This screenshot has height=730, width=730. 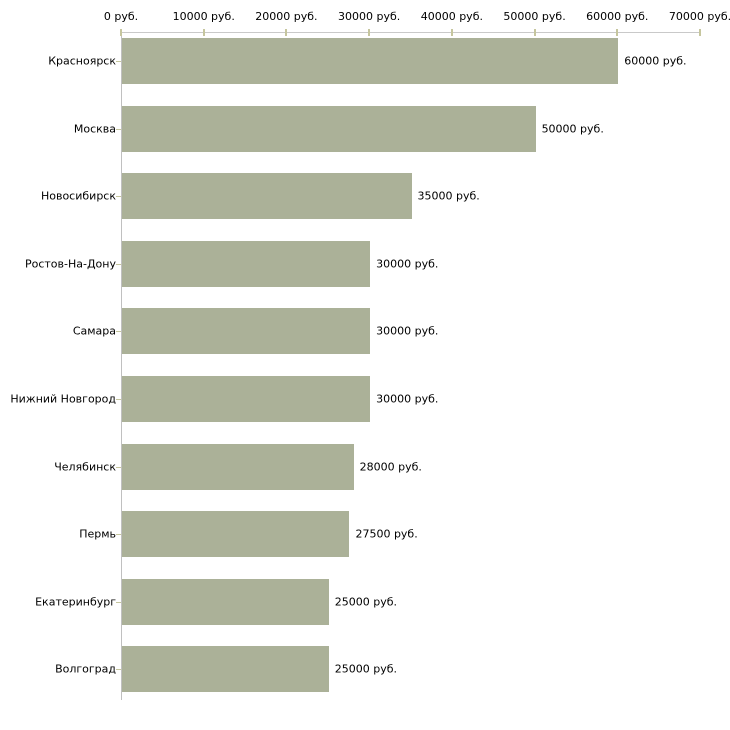 What do you see at coordinates (286, 16) in the screenshot?
I see `x-axis-tick-label: 20000 руб.` at bounding box center [286, 16].